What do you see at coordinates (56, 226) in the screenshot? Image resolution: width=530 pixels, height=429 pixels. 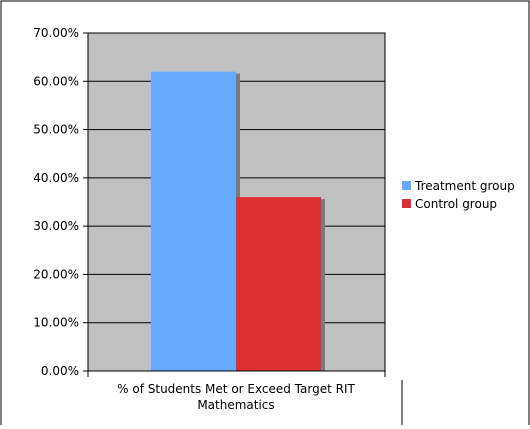 I see `y-tick-label: 30.00%` at bounding box center [56, 226].